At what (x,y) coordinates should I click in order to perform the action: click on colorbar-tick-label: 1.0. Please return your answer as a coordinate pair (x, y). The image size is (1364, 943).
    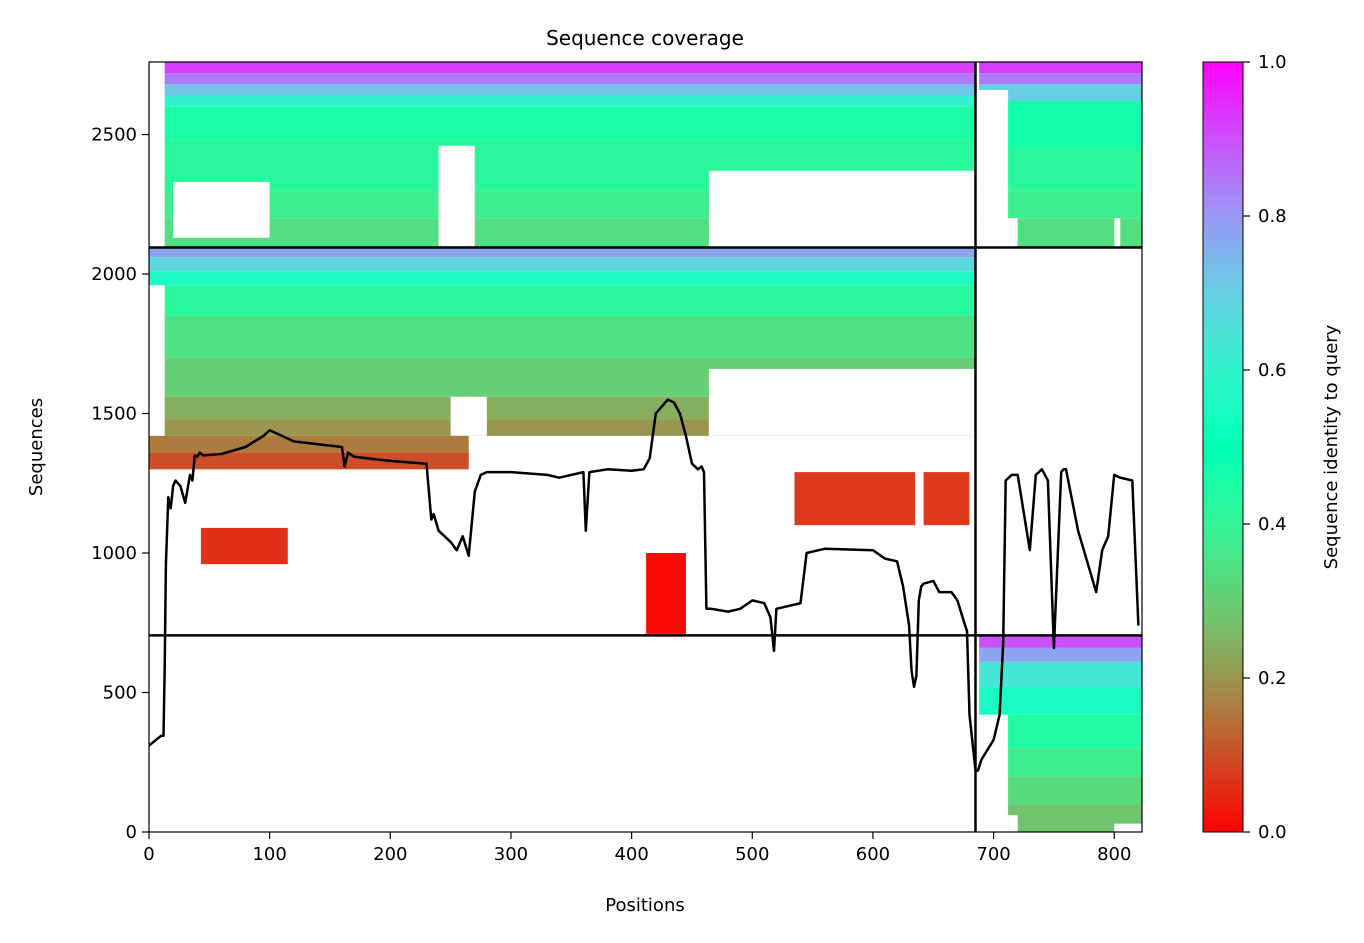
    Looking at the image, I should click on (1272, 62).